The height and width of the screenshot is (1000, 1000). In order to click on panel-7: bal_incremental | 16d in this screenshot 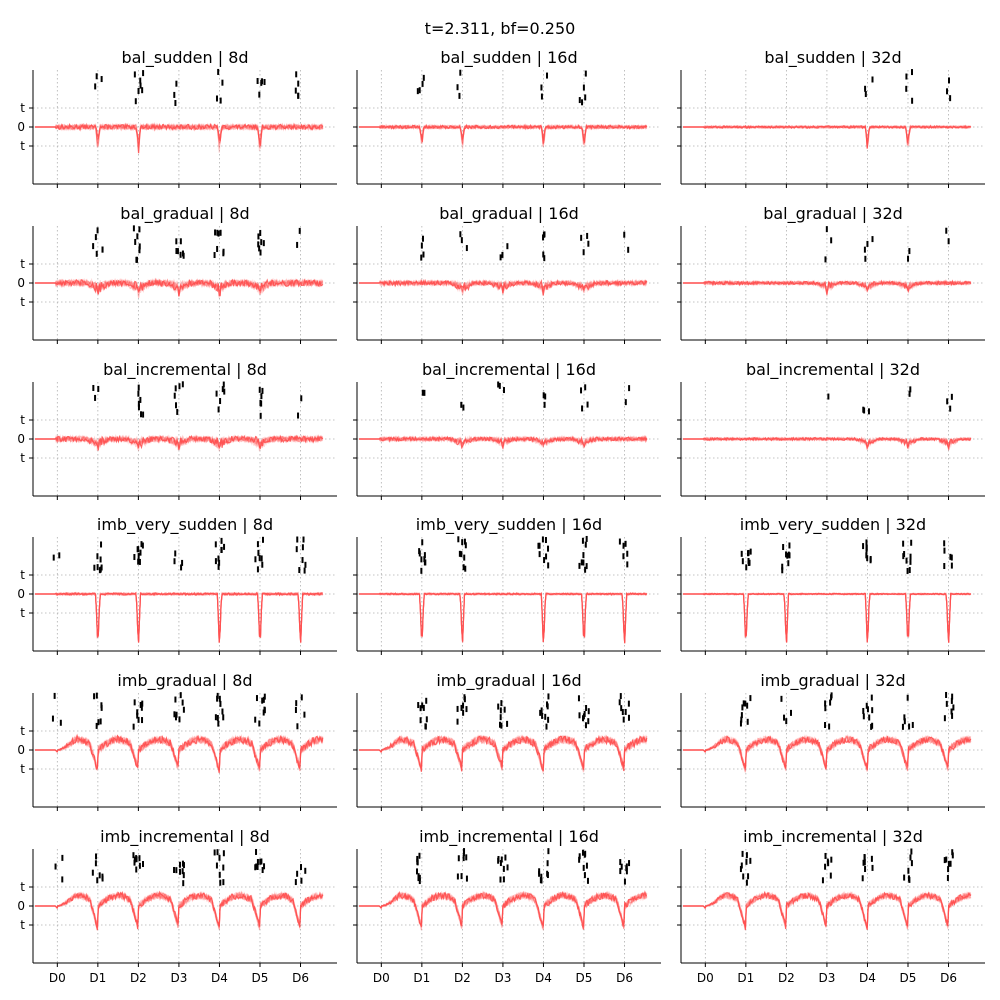, I will do `click(507, 430)`.